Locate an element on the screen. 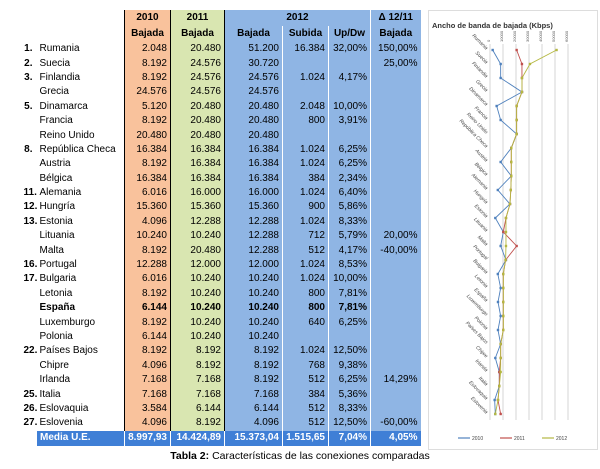 The width and height of the screenshot is (600, 469). table-cell: 3,91% is located at coordinates (349, 121).